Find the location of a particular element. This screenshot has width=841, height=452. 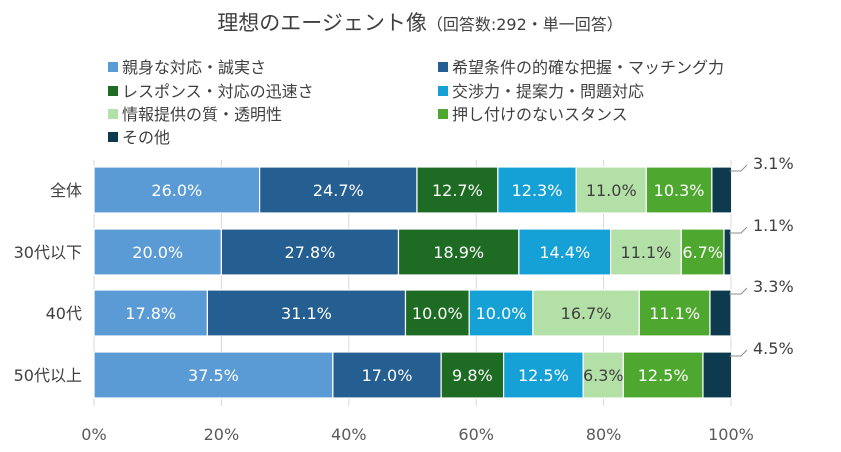

legend-label-5: 情報提供の質・透明性 is located at coordinates (202, 114).